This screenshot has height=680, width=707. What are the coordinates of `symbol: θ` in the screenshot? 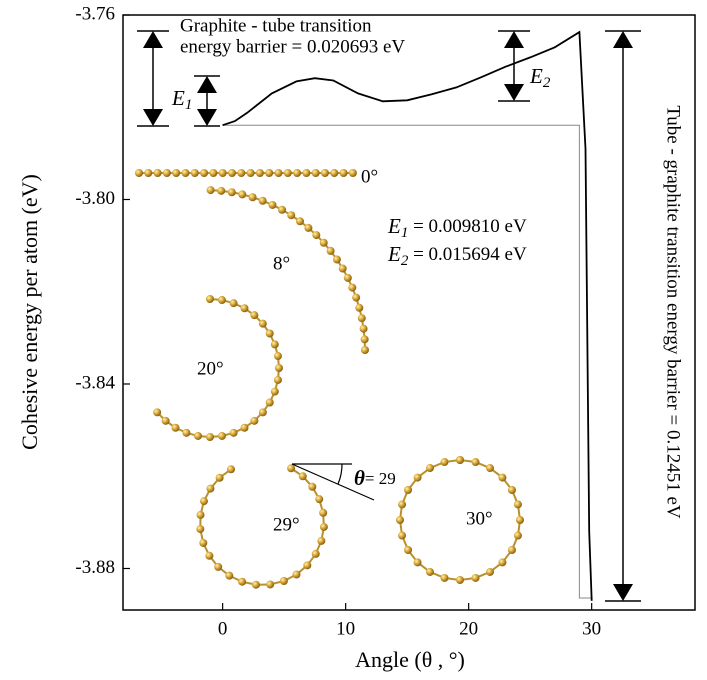 It's located at (359, 478).